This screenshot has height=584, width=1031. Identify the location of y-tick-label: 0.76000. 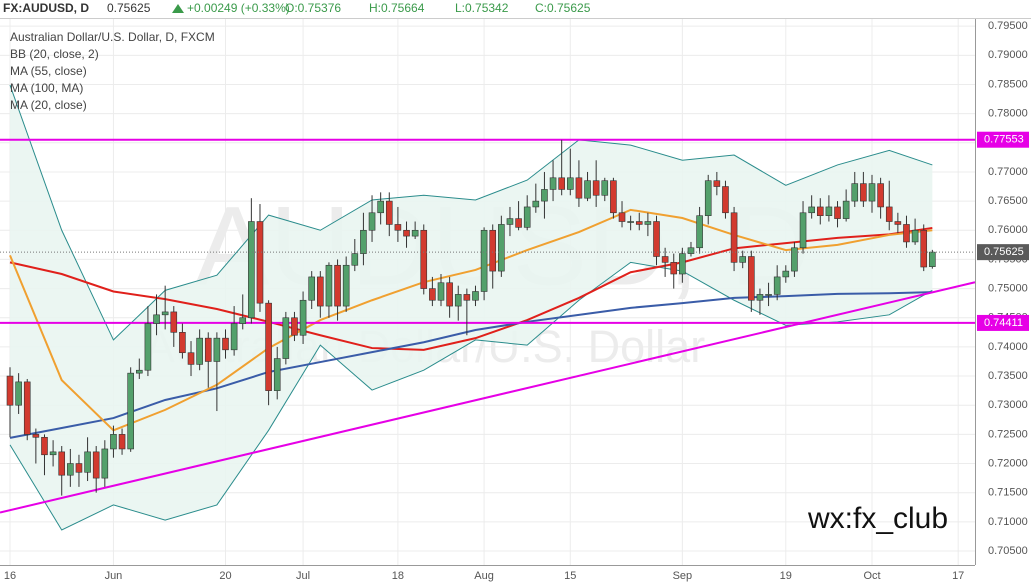
(1008, 230).